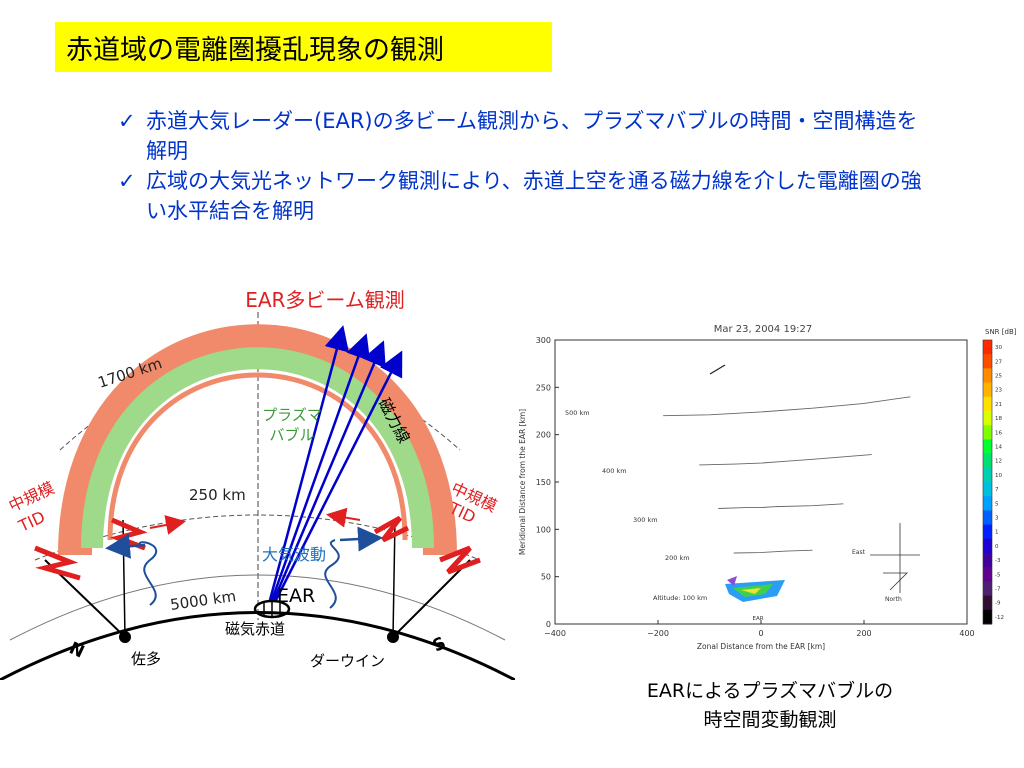 This screenshot has height=768, width=1024. I want to click on compass-north: North, so click(893, 599).